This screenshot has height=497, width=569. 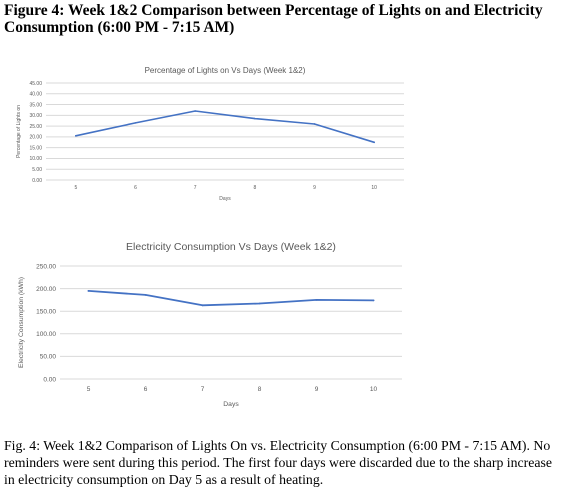 I want to click on electricity-chart-y-axis-label: Electricity Consumption (kWh), so click(x=21, y=322).